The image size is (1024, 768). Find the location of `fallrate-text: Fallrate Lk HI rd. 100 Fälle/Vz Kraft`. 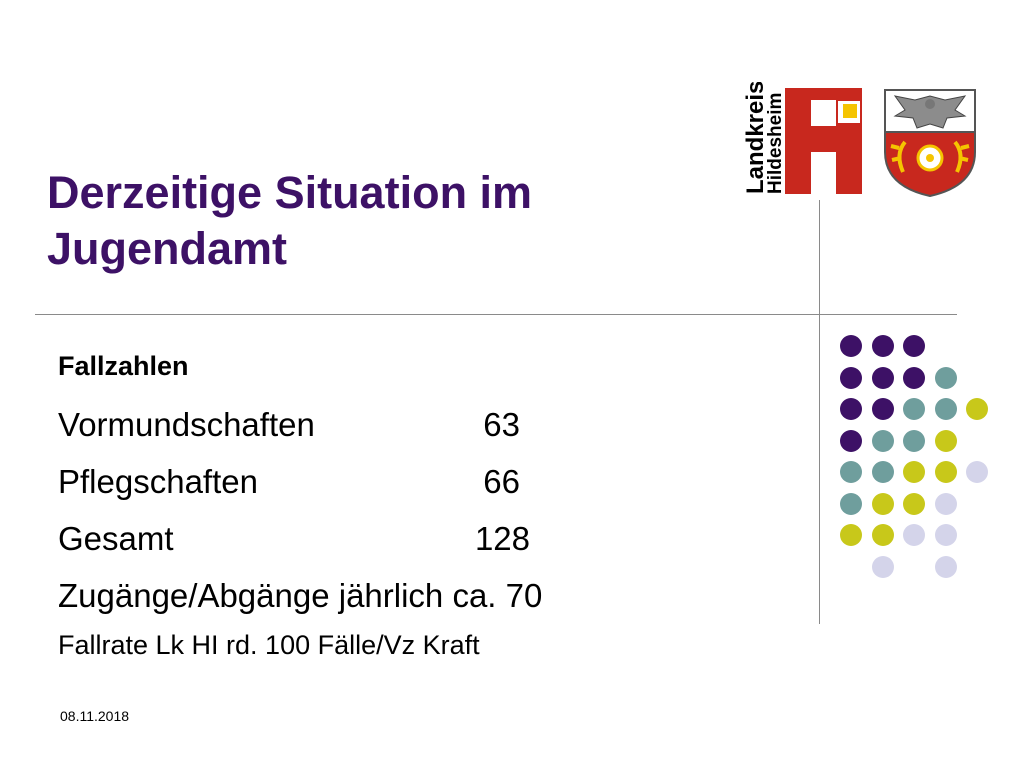

fallrate-text: Fallrate Lk HI rd. 100 Fälle/Vz Kraft is located at coordinates (269, 645).